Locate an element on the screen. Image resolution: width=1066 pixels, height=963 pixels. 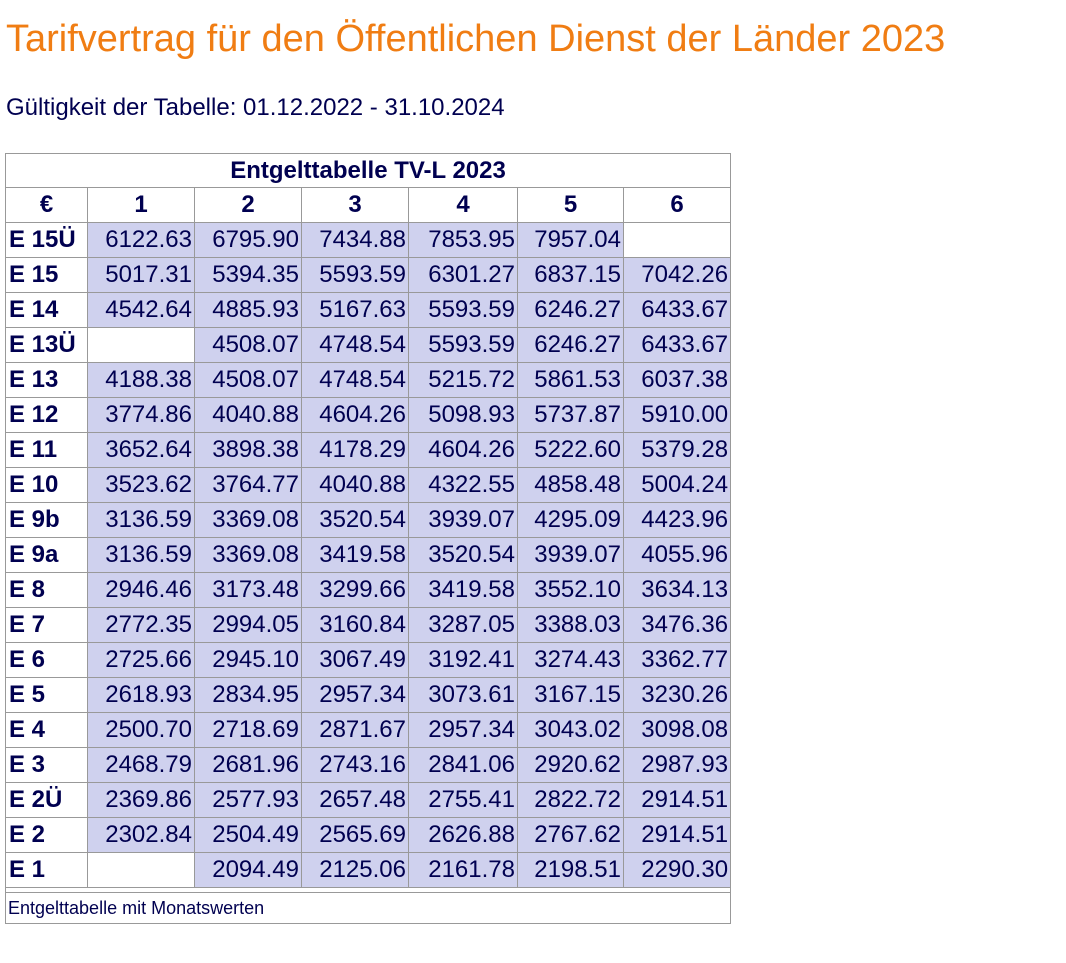
salary-cell: 5215.72 is located at coordinates (463, 380).